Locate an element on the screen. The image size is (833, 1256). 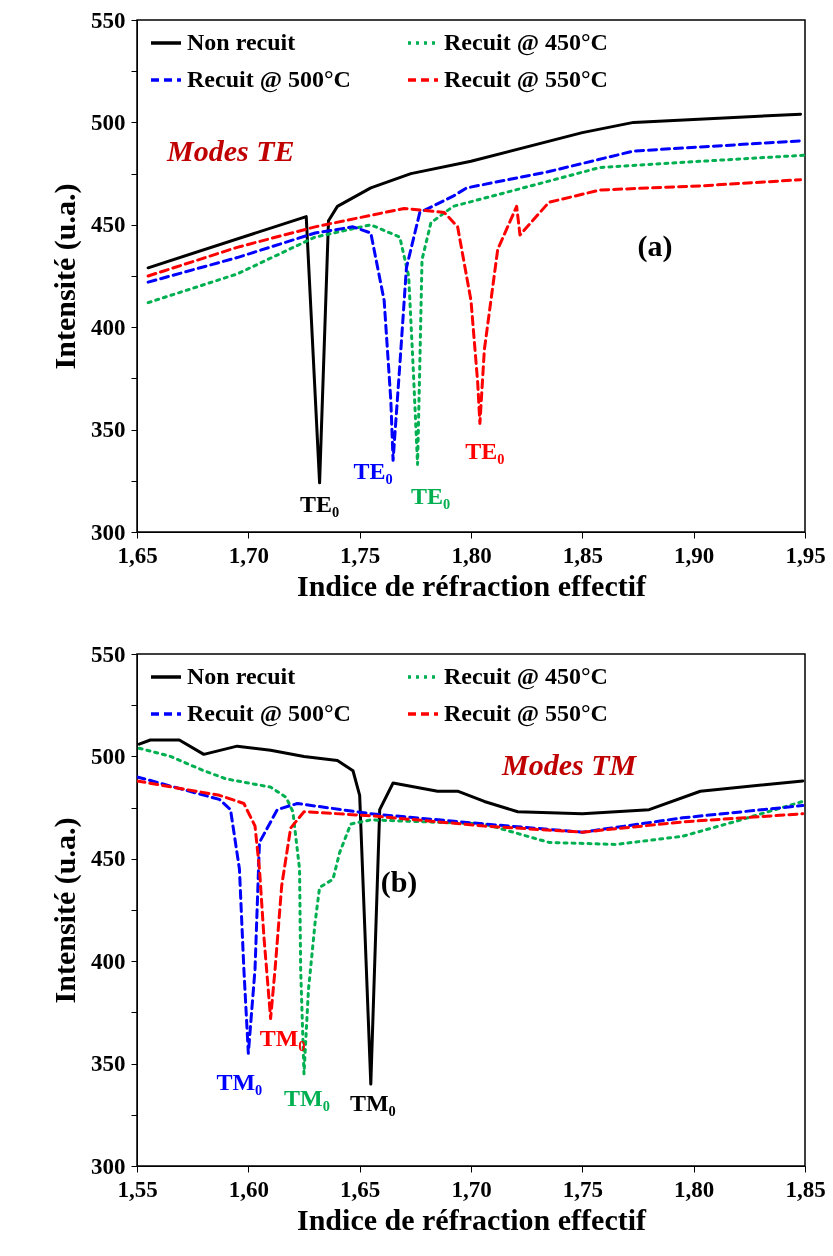
x-tick-label: 1,95 is located at coordinates (805, 555).